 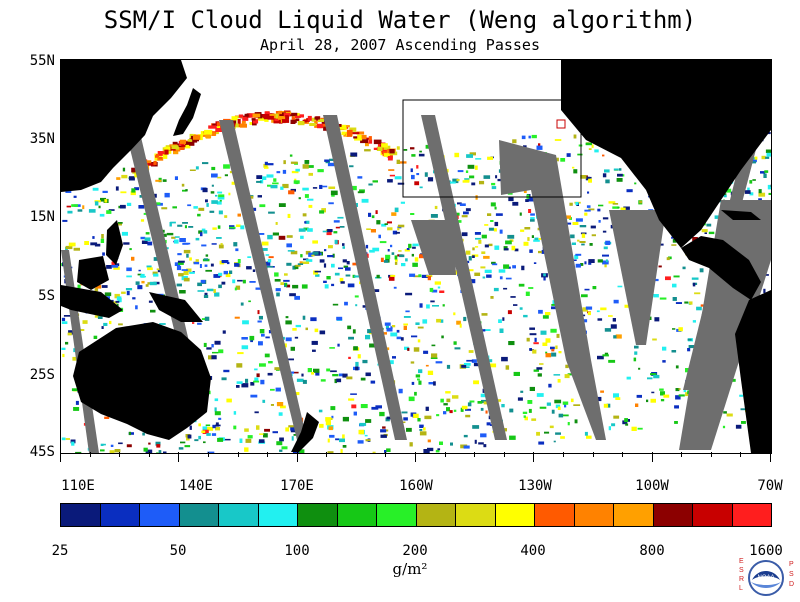 I want to click on psd-letter-p: P, so click(x=791, y=564).